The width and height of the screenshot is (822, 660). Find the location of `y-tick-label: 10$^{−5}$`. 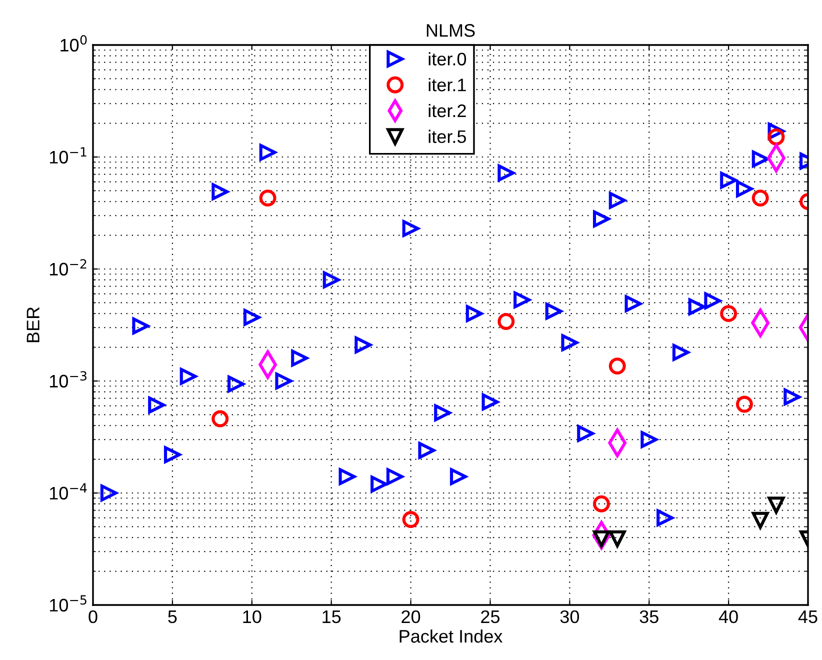

y-tick-label: 10$^{−5}$ is located at coordinates (68, 603).